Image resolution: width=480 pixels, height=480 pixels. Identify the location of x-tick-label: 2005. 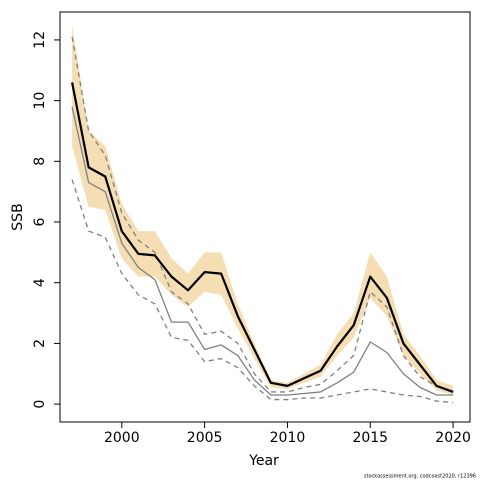
(205, 438).